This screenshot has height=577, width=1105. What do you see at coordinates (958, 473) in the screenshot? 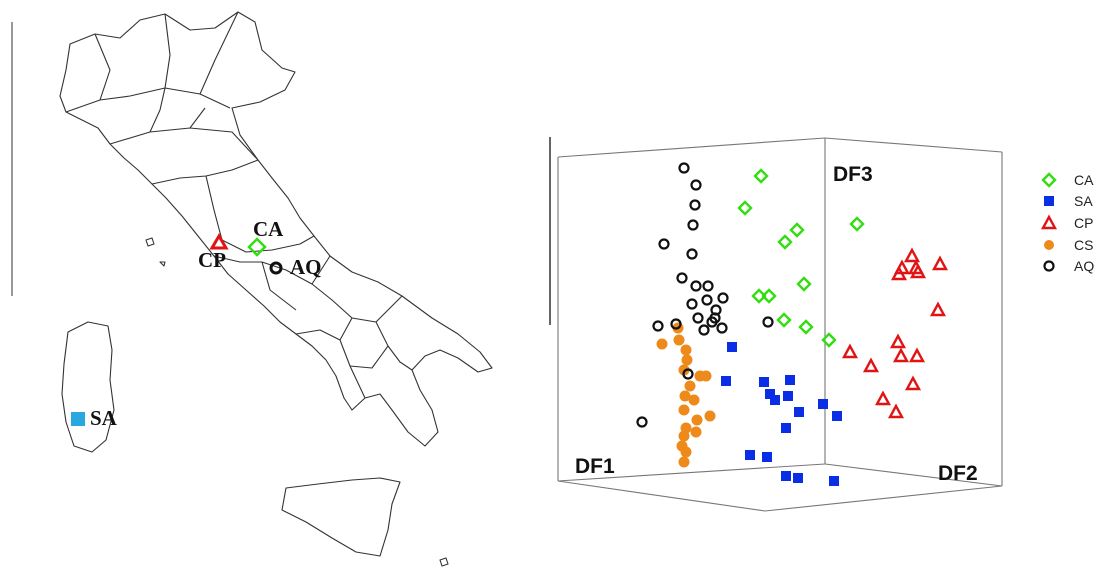
I see `axis-label-df2: DF2` at bounding box center [958, 473].